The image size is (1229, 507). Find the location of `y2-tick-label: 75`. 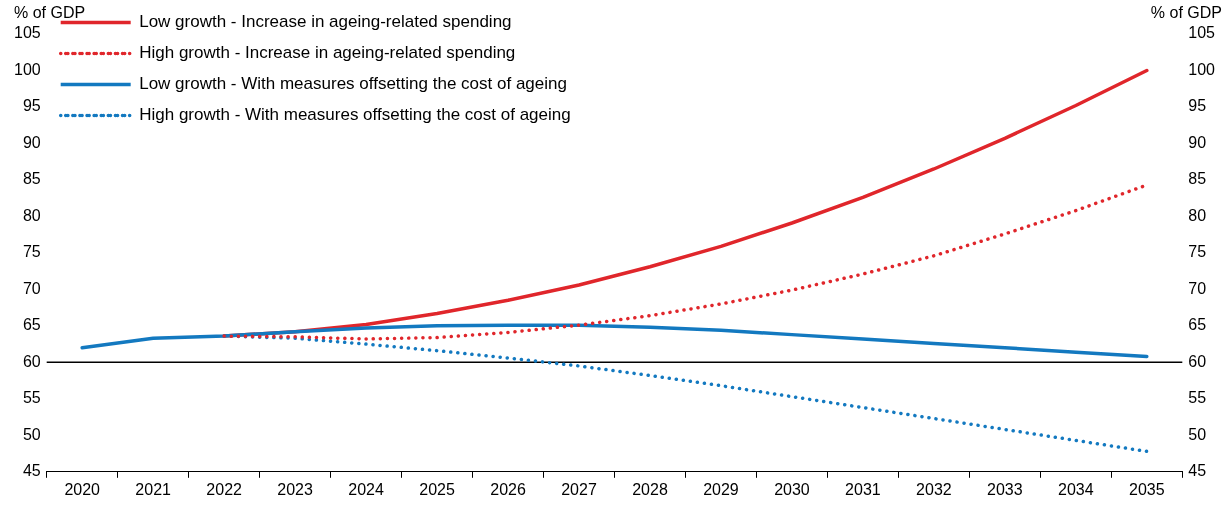

y2-tick-label: 75 is located at coordinates (1197, 252).